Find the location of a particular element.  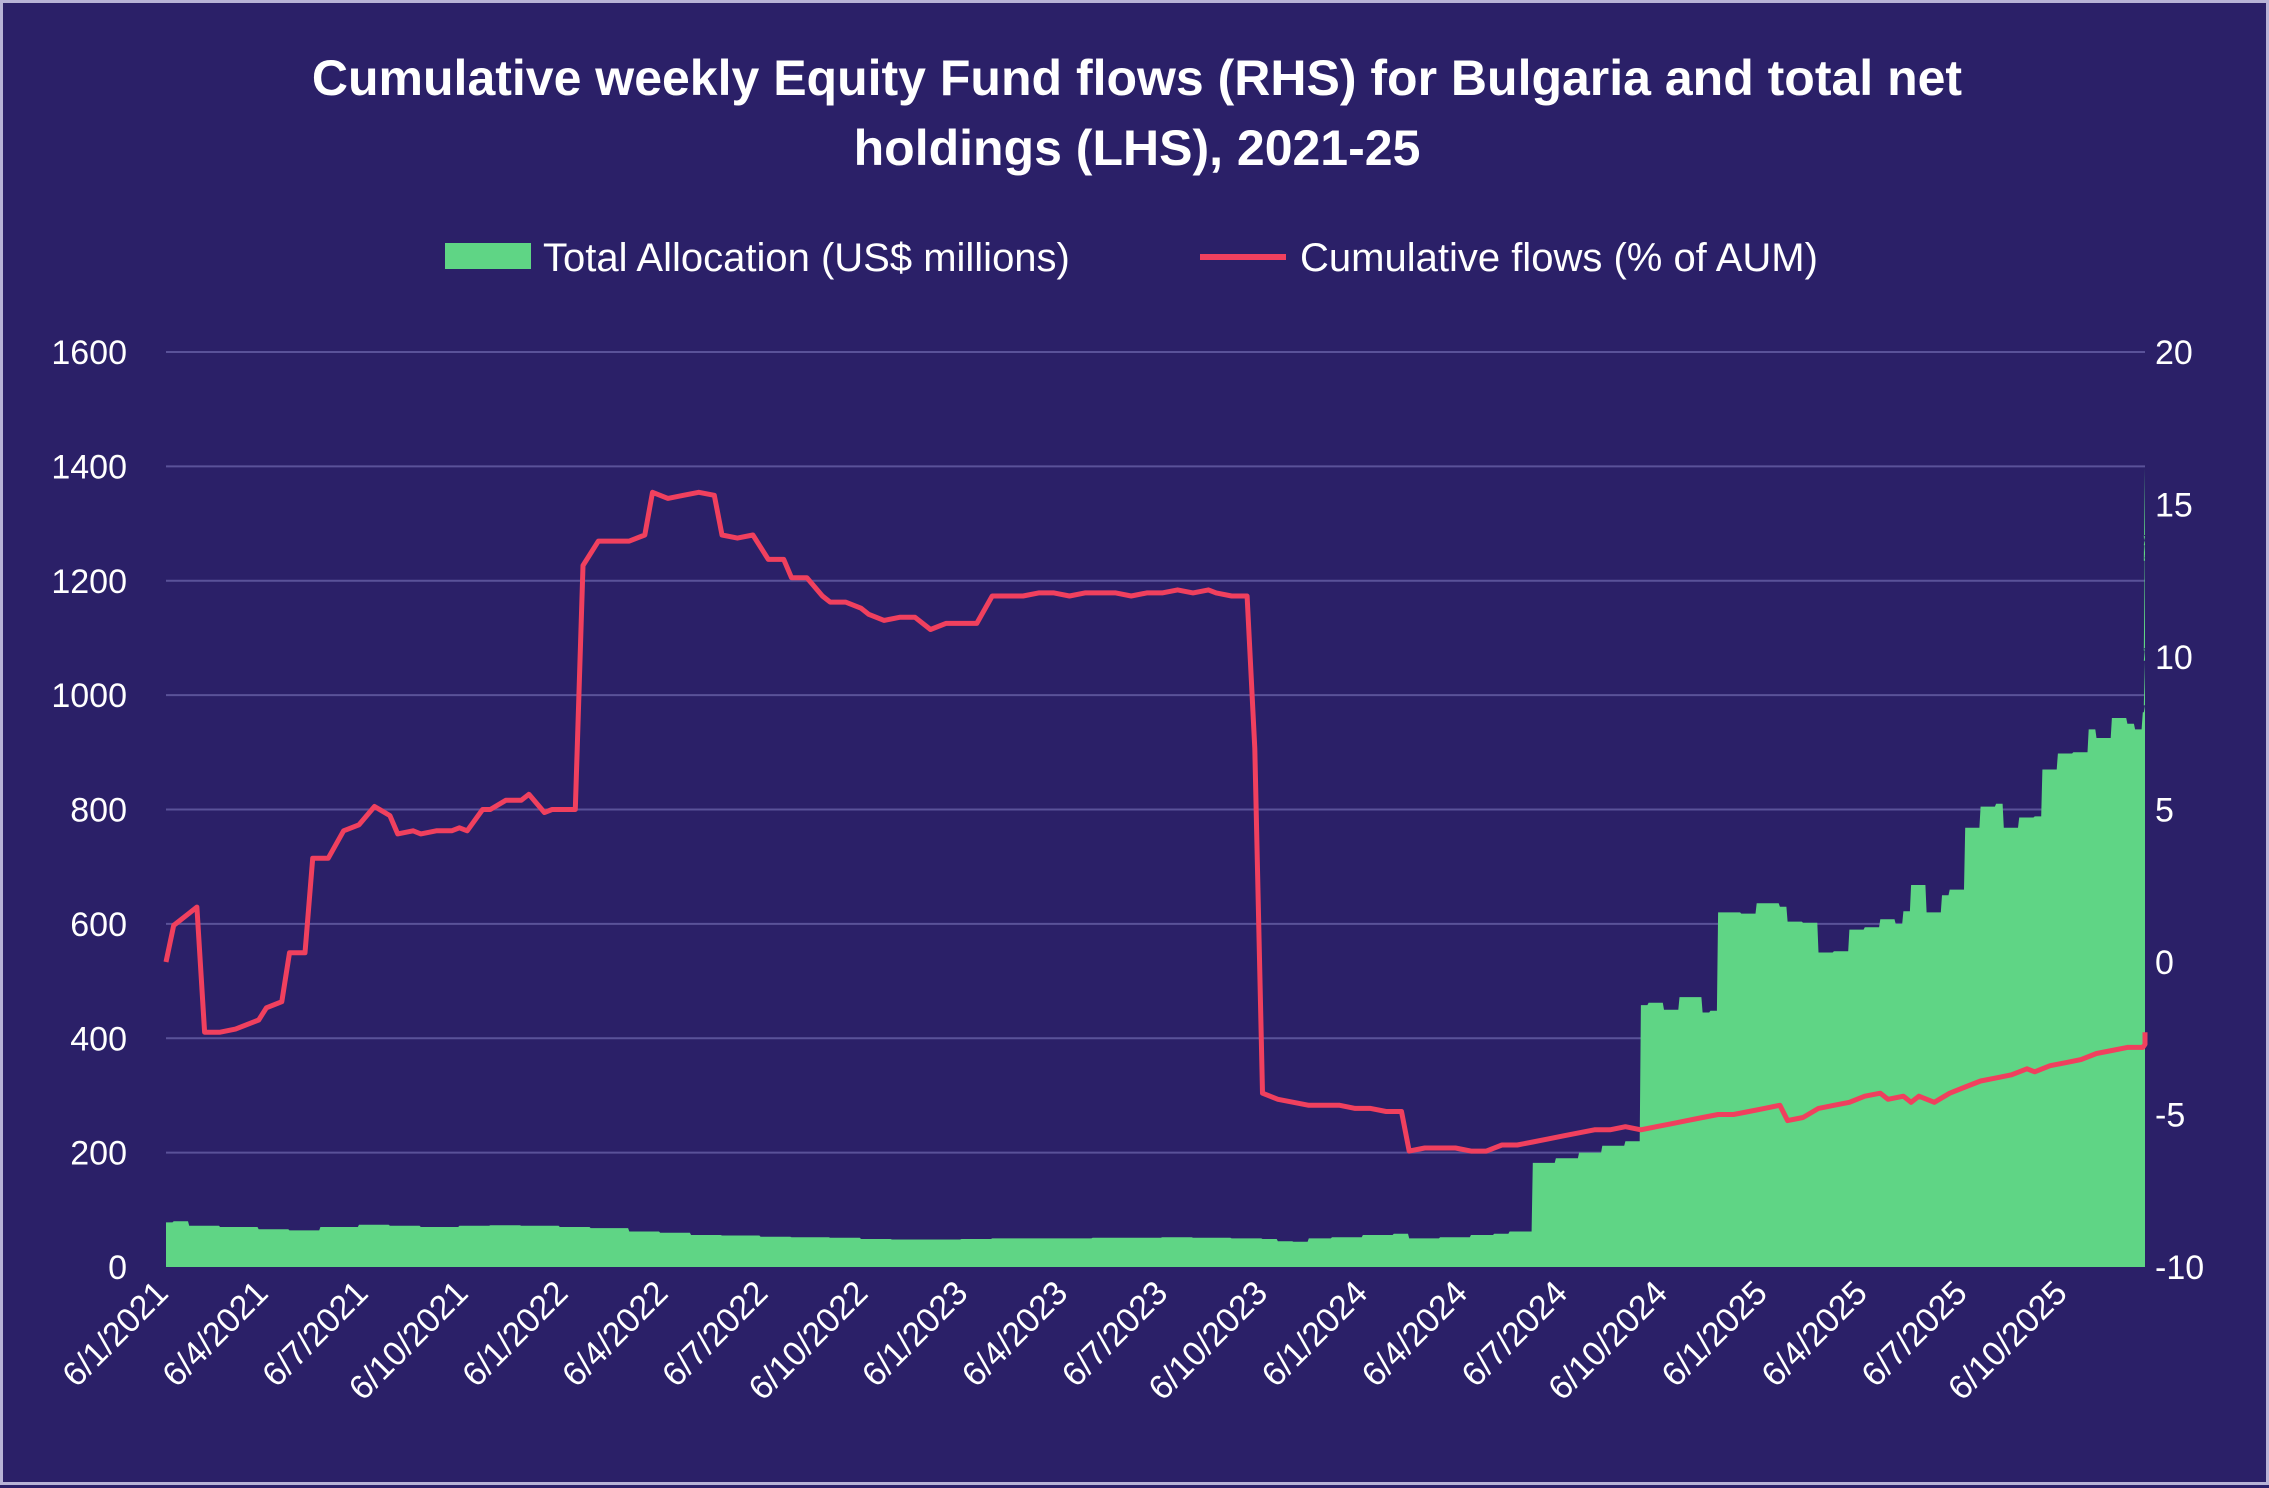

right-axis-tick-label: 20 is located at coordinates (2174, 353).